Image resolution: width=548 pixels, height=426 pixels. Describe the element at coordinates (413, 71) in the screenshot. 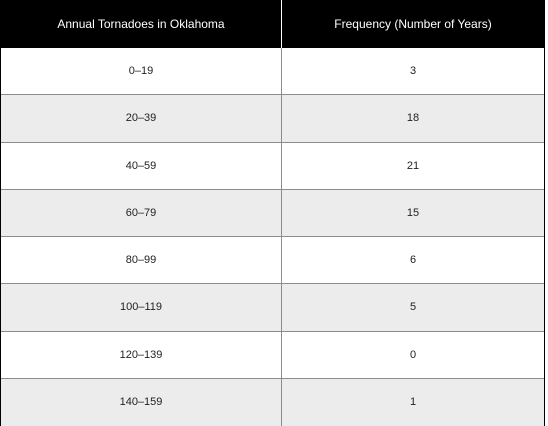

I see `frequency-cell: 3` at that location.